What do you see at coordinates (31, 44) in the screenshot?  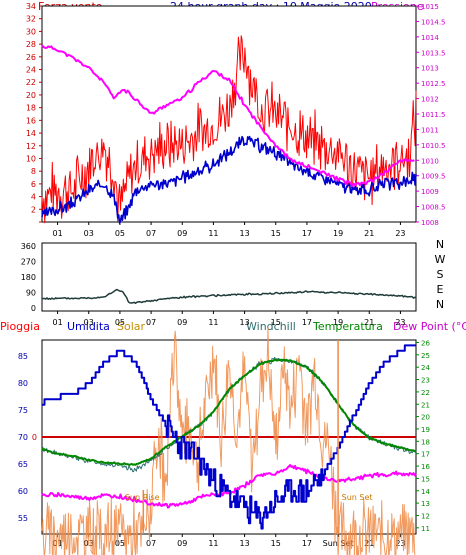 I see `tick-label-wind: 28` at bounding box center [31, 44].